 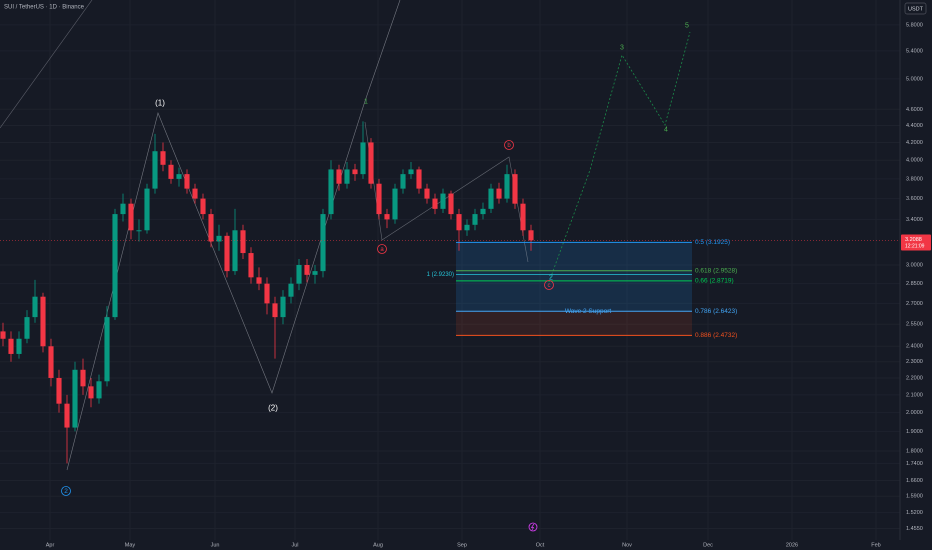 What do you see at coordinates (914, 378) in the screenshot?
I see `y-tick-label: 2.2000` at bounding box center [914, 378].